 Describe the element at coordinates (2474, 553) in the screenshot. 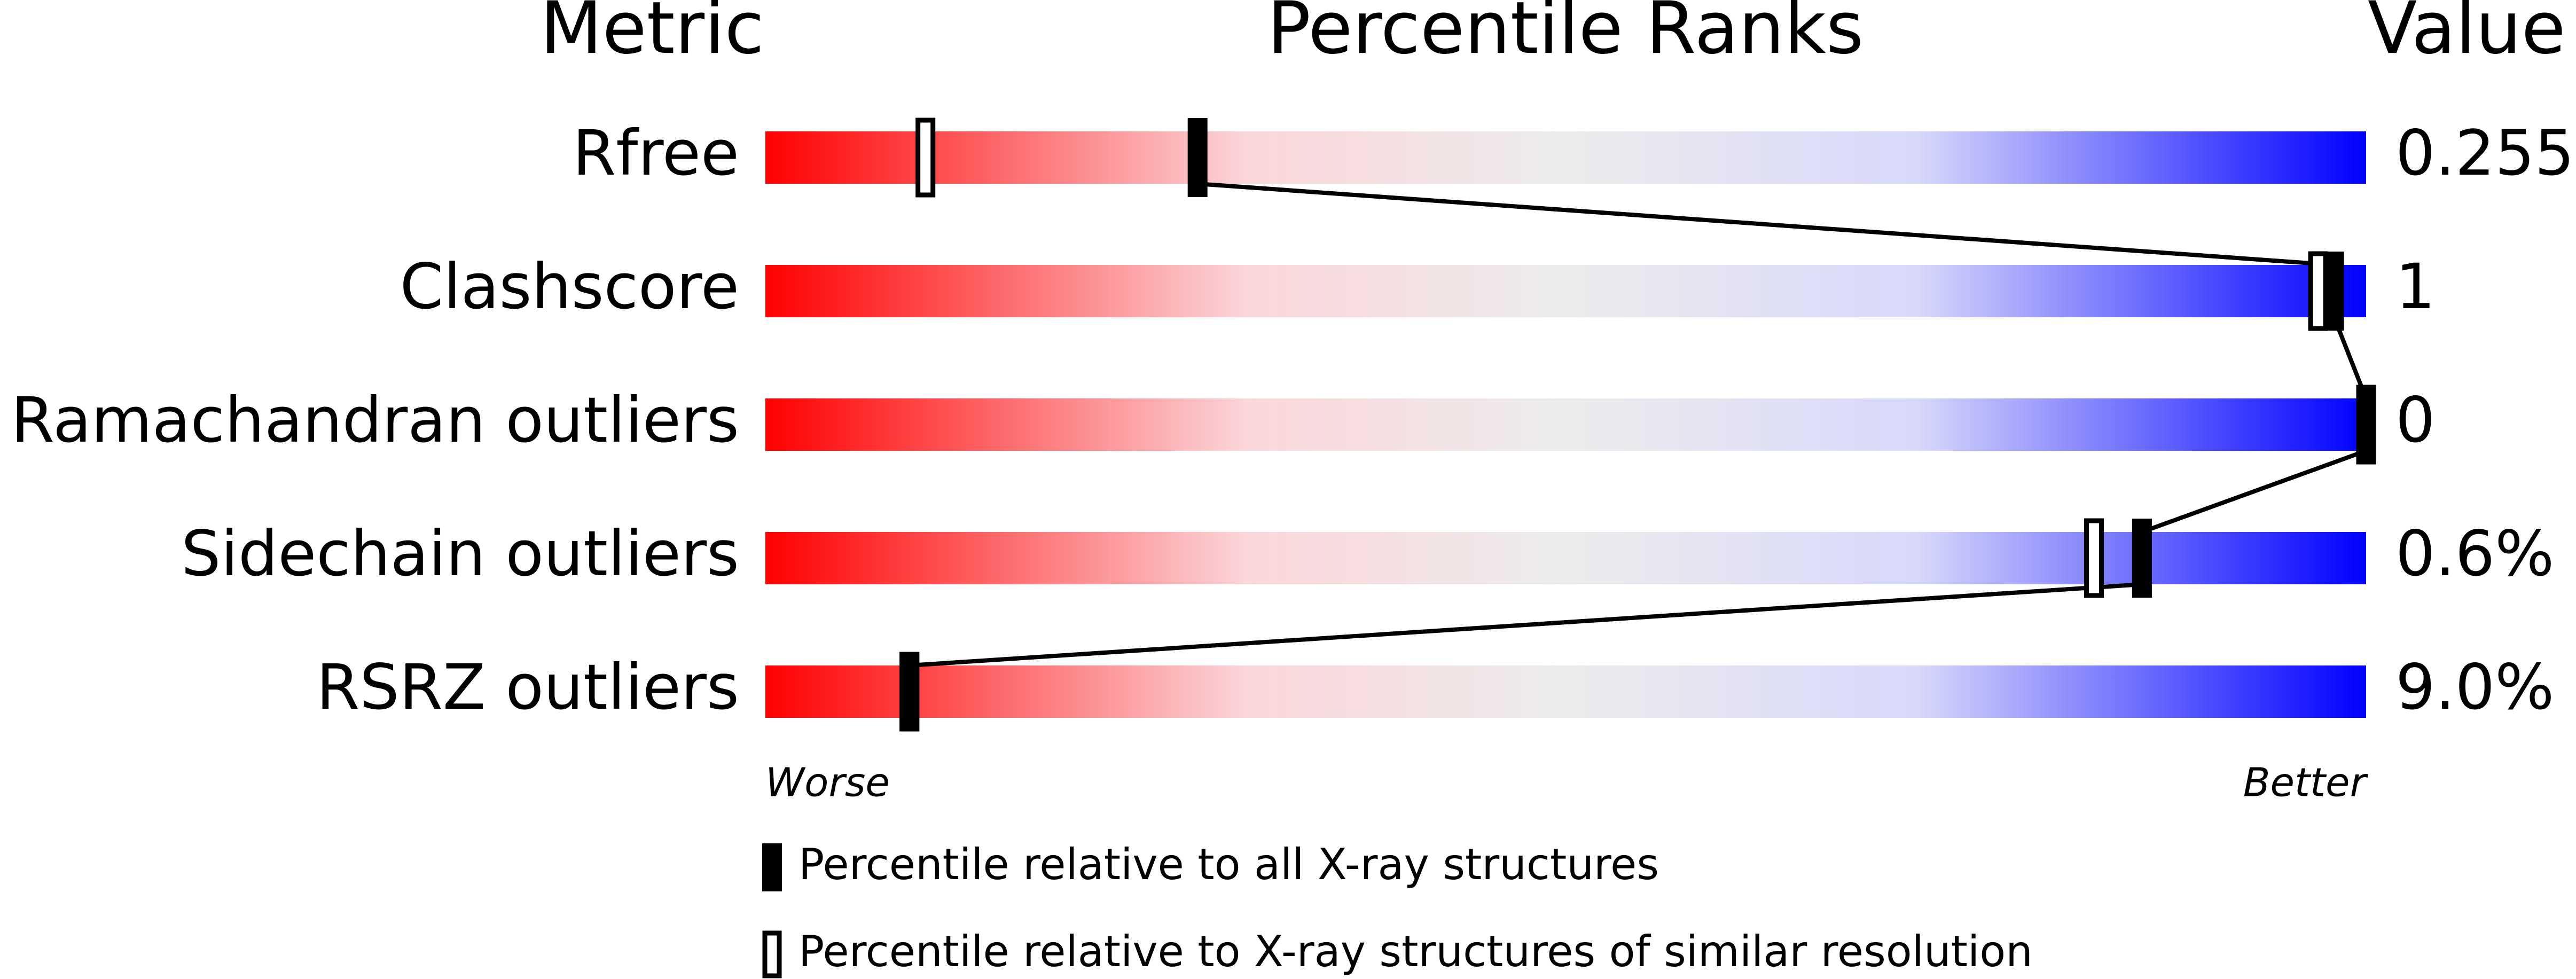

I see `metric-value: 0.6%` at that location.